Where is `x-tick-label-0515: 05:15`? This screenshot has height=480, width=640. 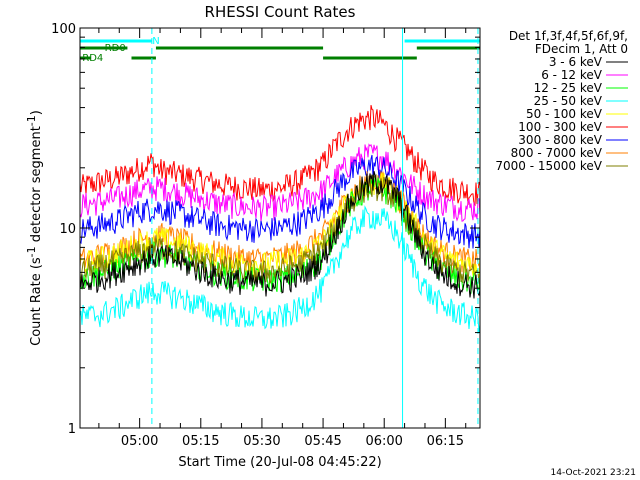
x-tick-label-0515: 05:15 is located at coordinates (200, 441).